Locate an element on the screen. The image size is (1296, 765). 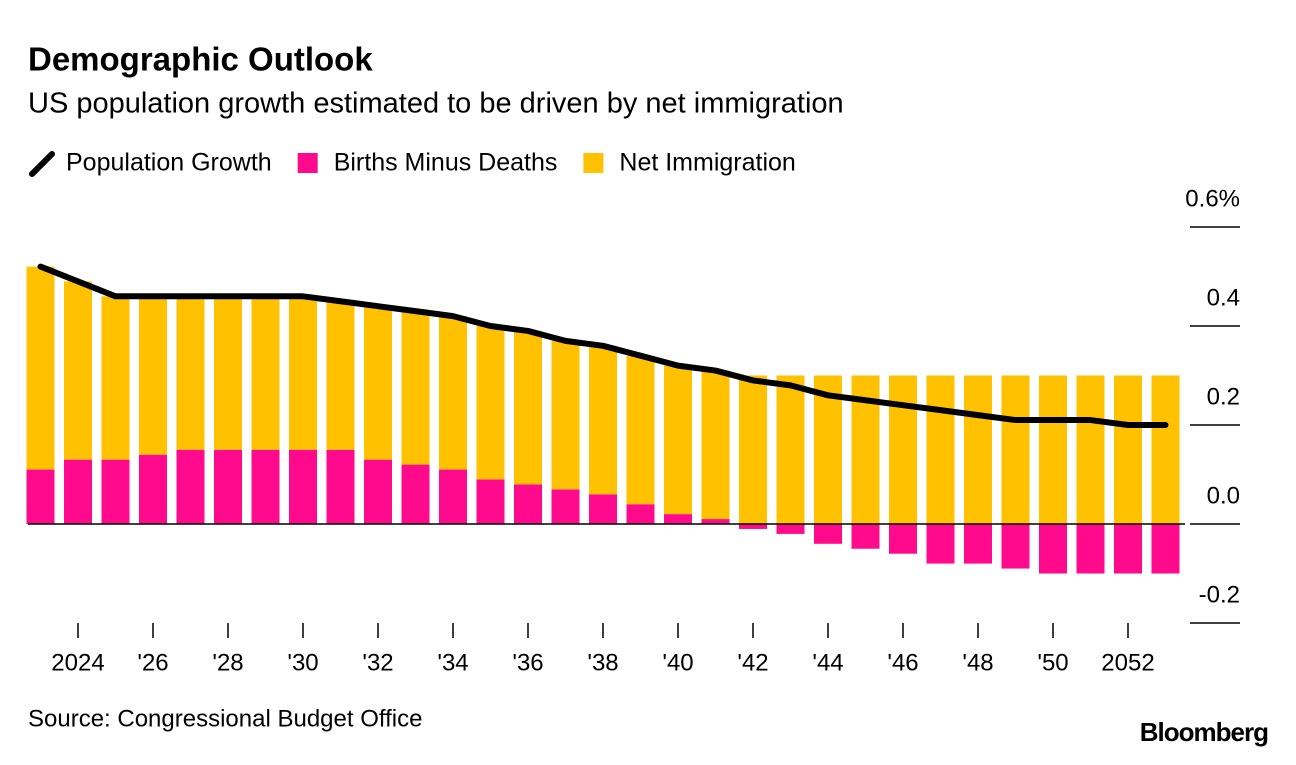
x-tick-label: '34 is located at coordinates (452, 662).